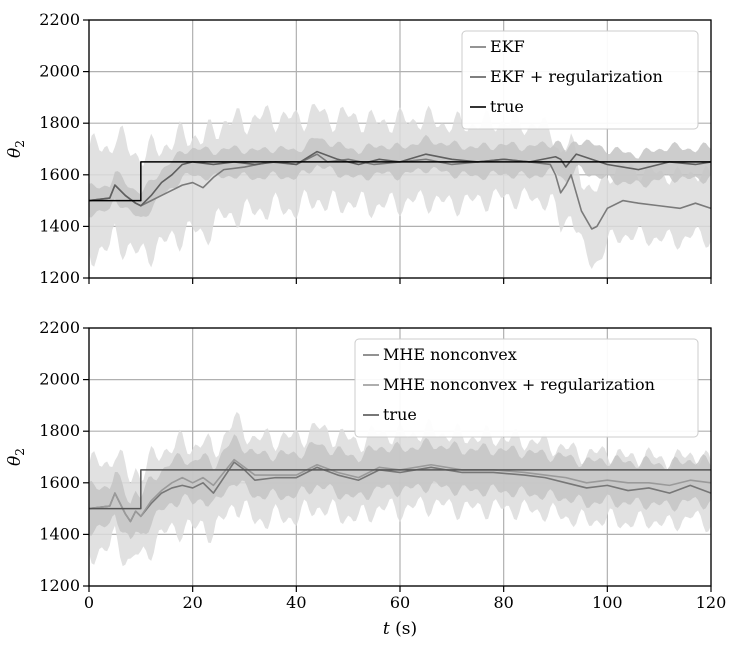  Describe the element at coordinates (89, 602) in the screenshot. I see `x-tick-label: 0` at that location.